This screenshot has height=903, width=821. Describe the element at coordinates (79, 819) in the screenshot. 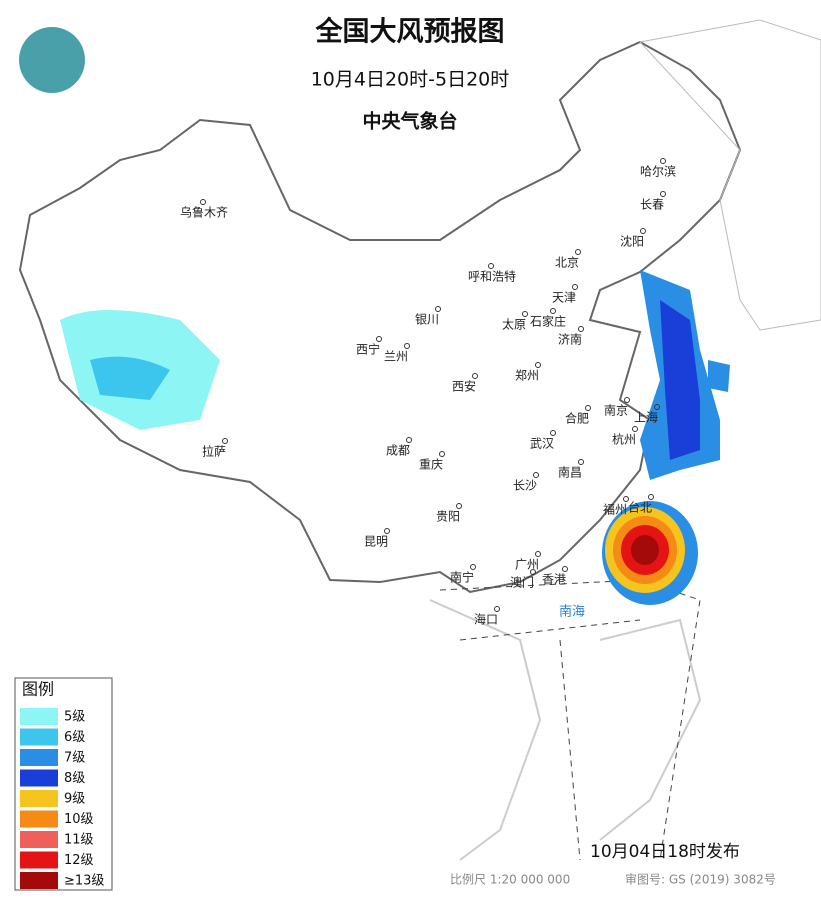

I see `legend-label: 10级` at that location.